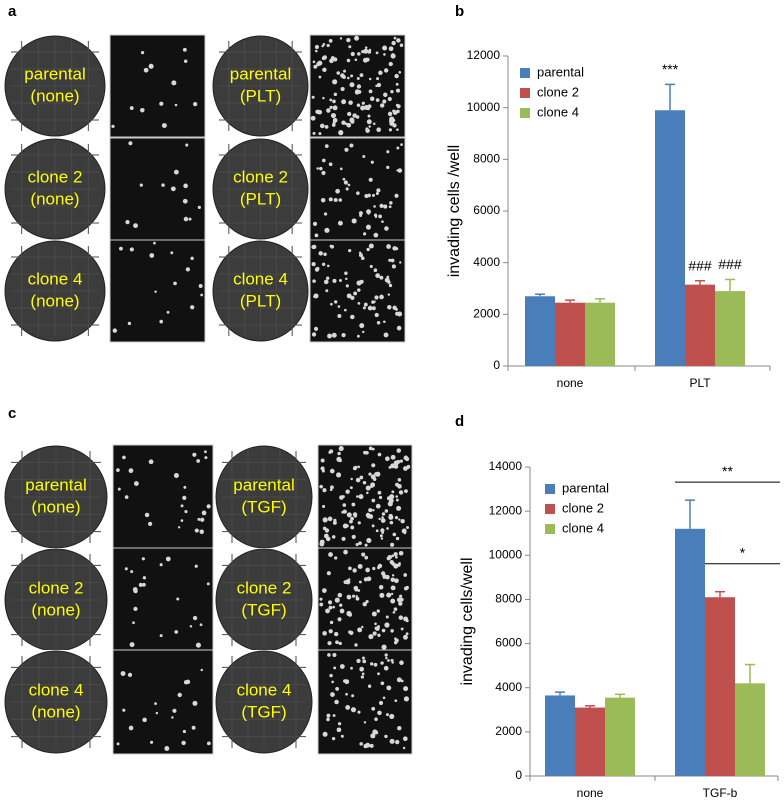 The height and width of the screenshot is (801, 784). I want to click on well-label: (PLT), so click(260, 198).